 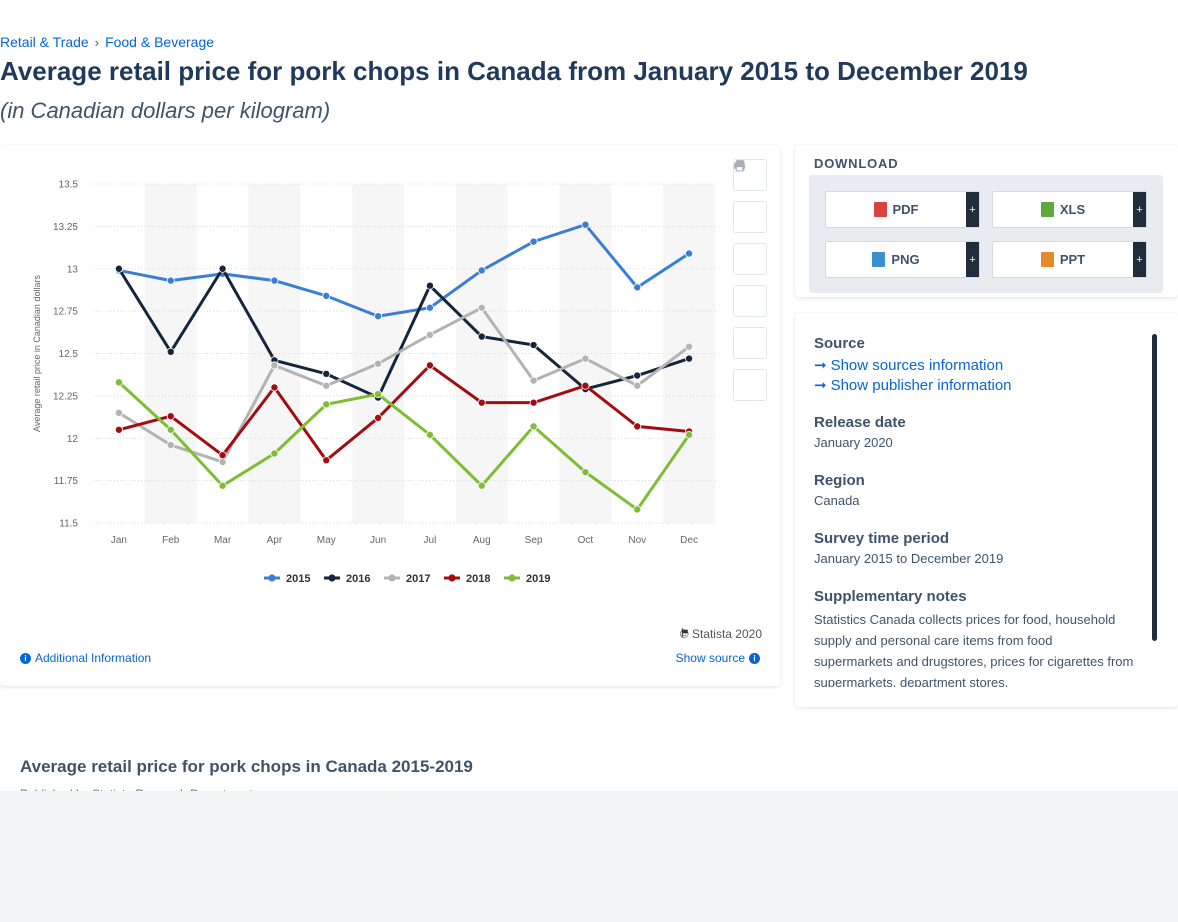 What do you see at coordinates (275, 540) in the screenshot?
I see `x-tick-label: Apr` at bounding box center [275, 540].